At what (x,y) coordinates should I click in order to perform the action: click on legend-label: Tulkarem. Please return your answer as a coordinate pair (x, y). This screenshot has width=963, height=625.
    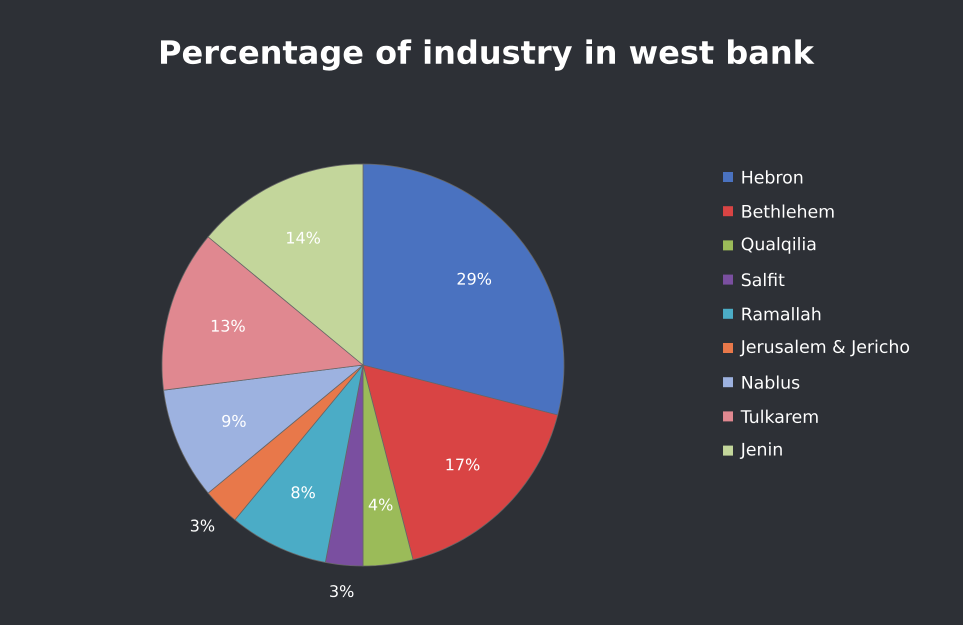
    Looking at the image, I should click on (779, 417).